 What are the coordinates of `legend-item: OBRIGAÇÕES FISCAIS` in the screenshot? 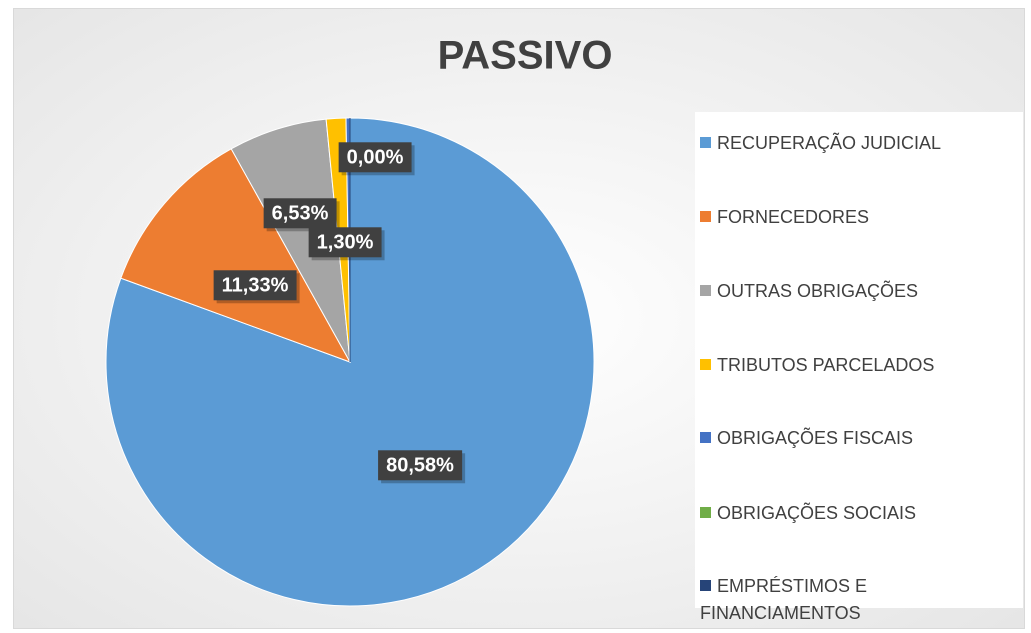 It's located at (840, 438).